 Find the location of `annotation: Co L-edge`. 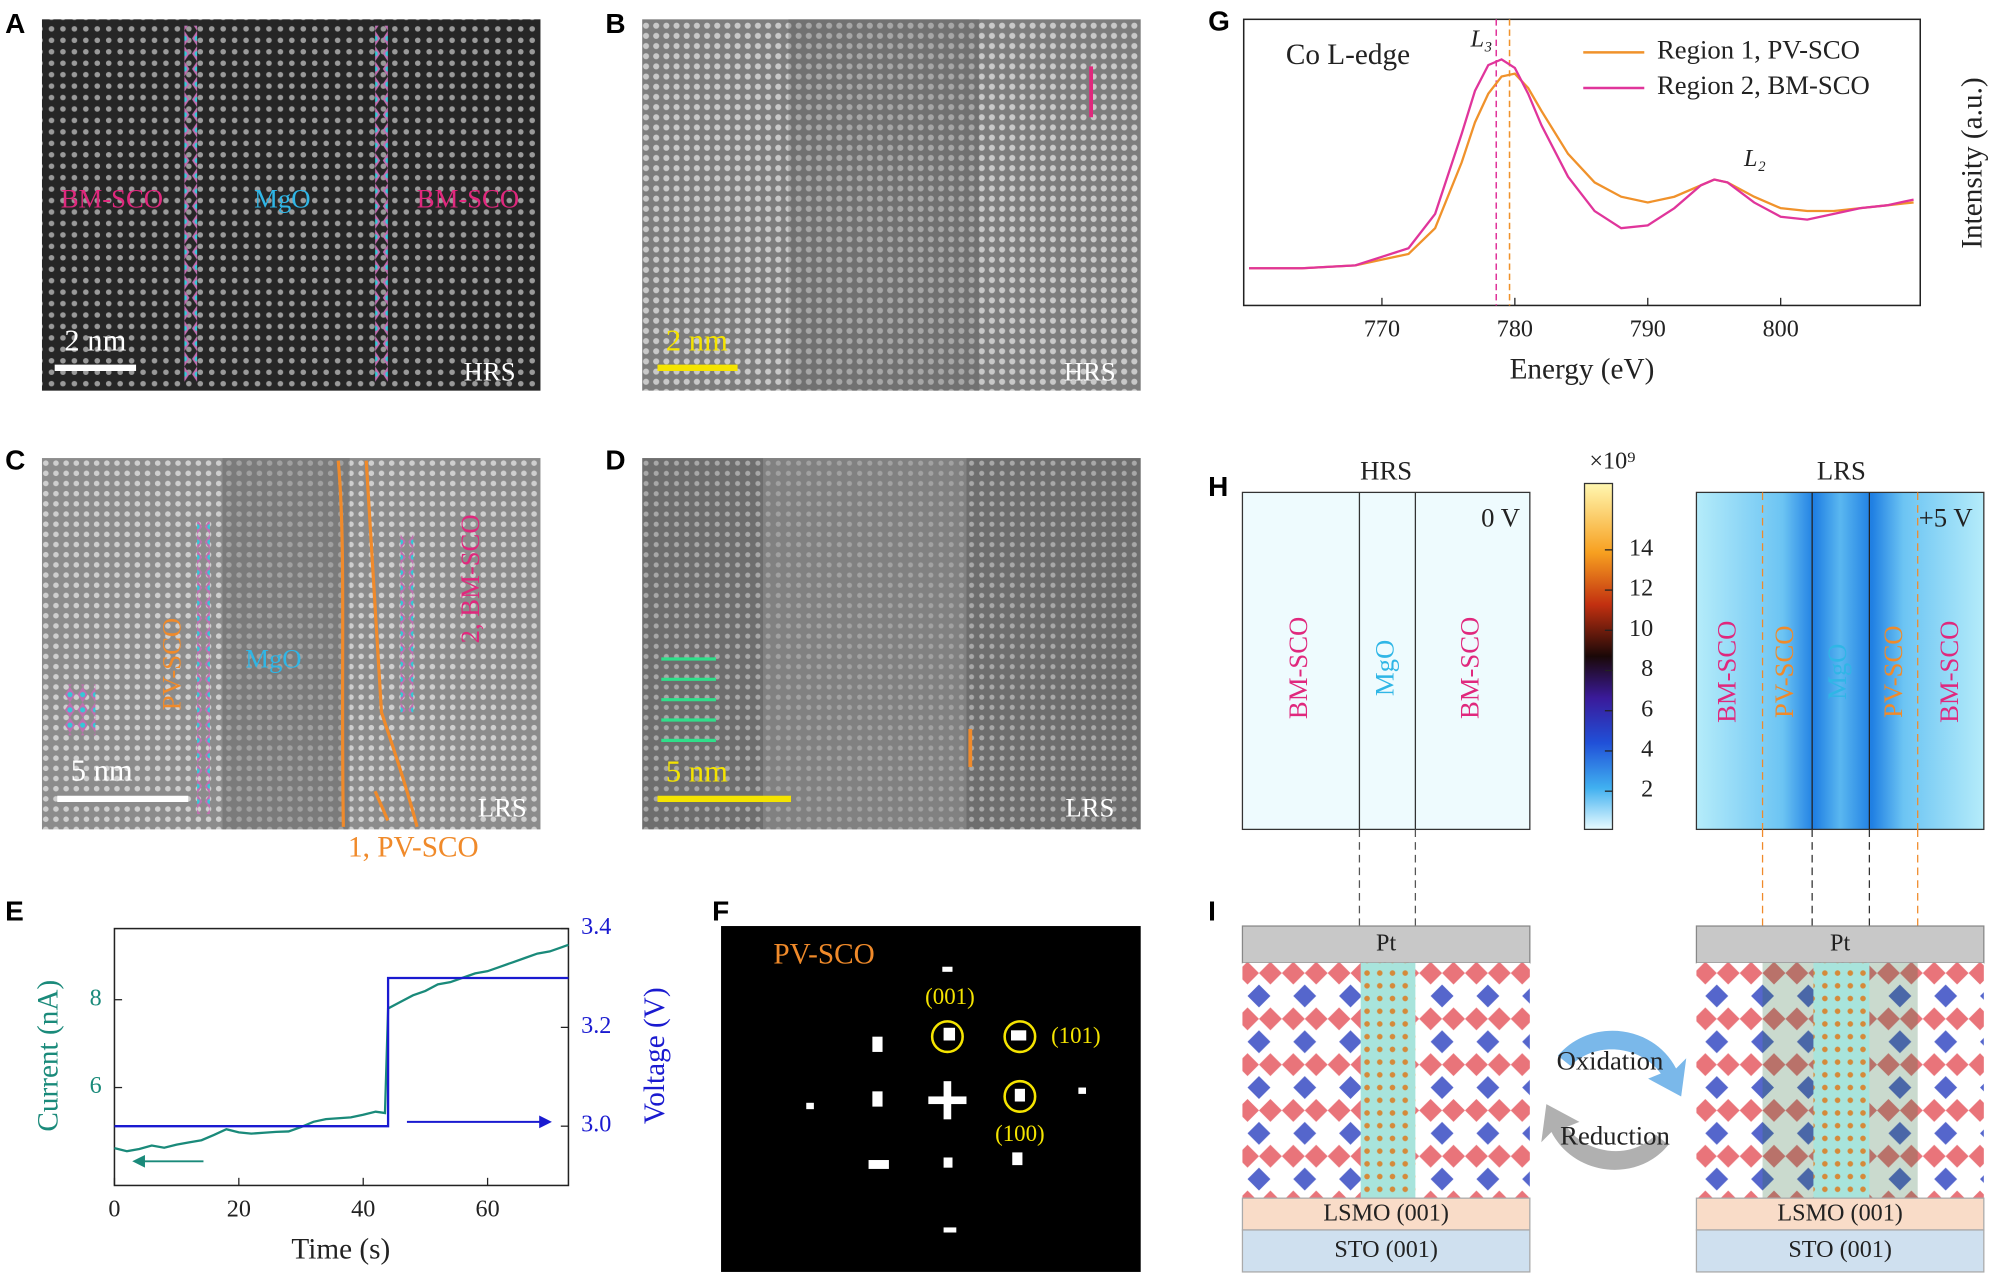

annotation: Co L-edge is located at coordinates (1348, 55).